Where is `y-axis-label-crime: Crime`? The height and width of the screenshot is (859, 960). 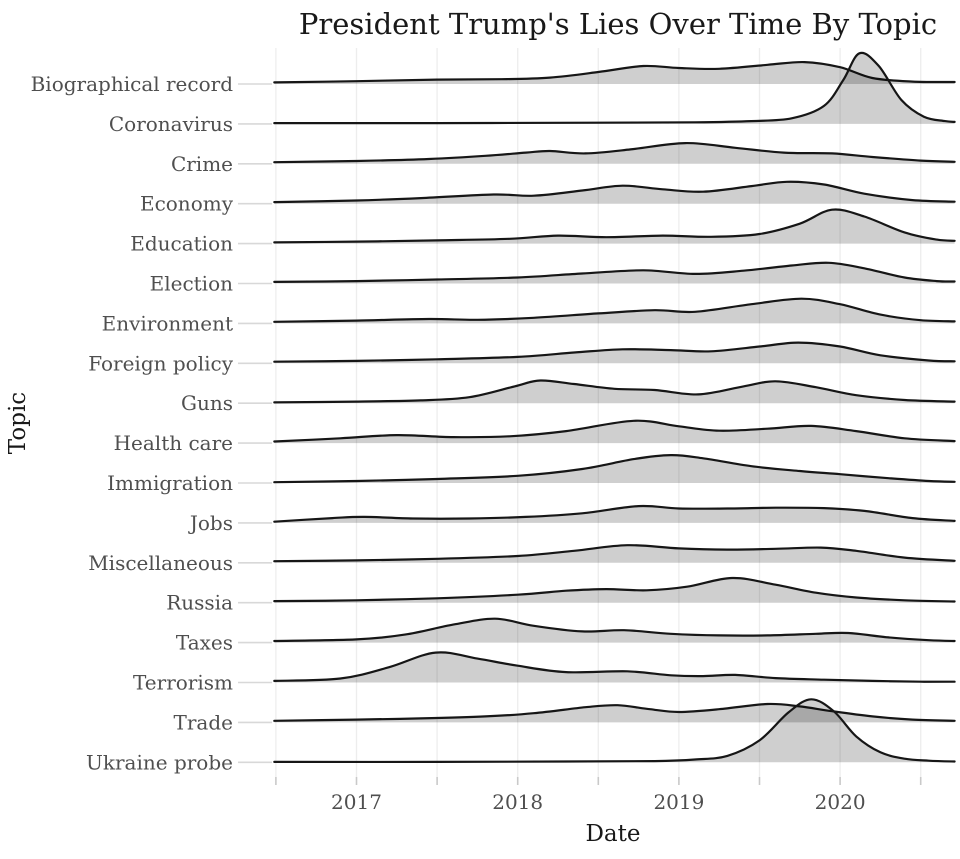 y-axis-label-crime: Crime is located at coordinates (202, 164).